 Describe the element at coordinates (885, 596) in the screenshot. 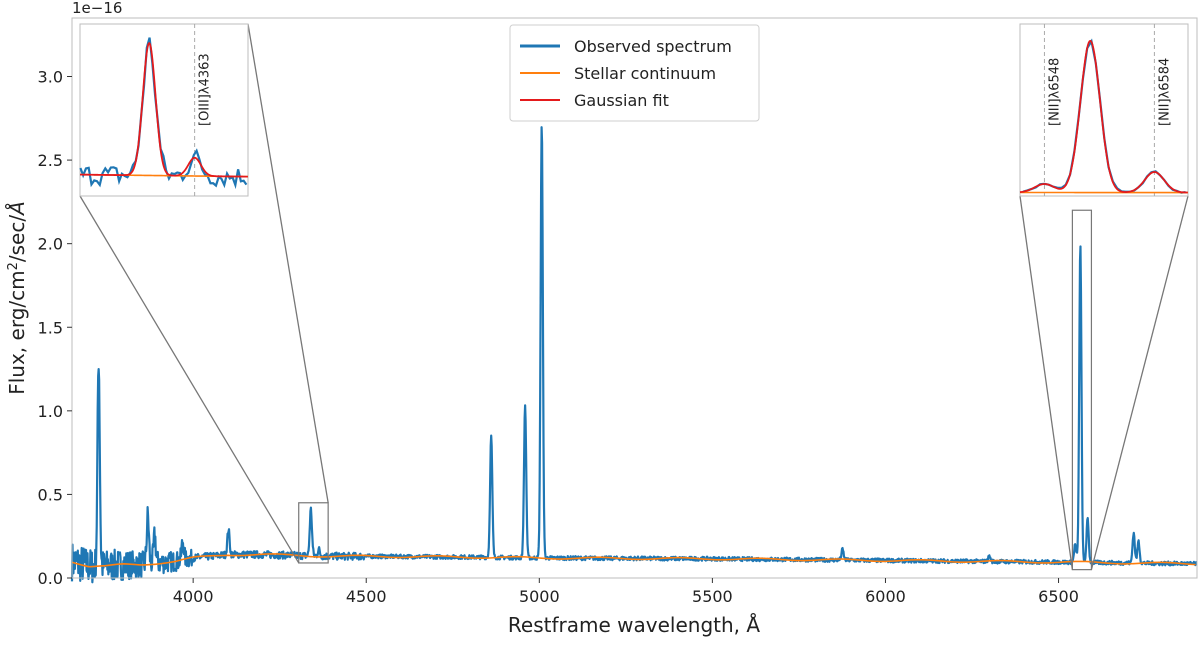

I see `x-tick-label: 6000` at that location.